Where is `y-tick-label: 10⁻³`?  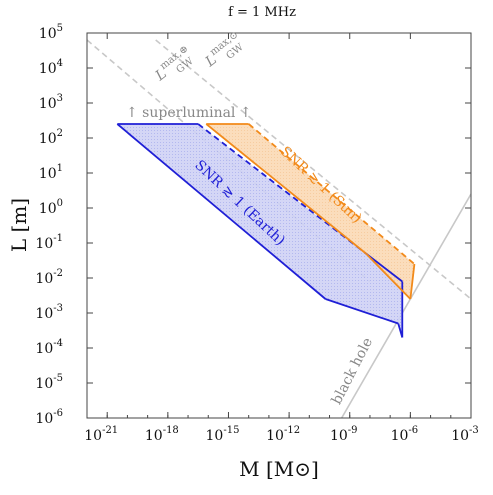
y-tick-label: 10⁻³ is located at coordinates (49, 312).